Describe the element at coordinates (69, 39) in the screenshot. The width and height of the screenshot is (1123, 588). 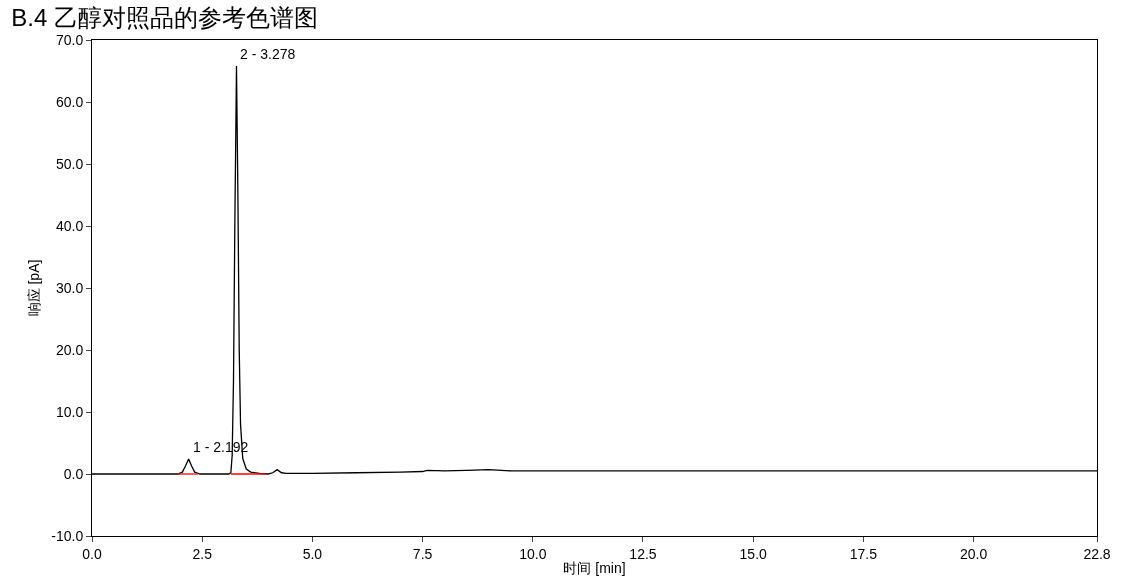
I see `y-tick-label: 70.0` at that location.